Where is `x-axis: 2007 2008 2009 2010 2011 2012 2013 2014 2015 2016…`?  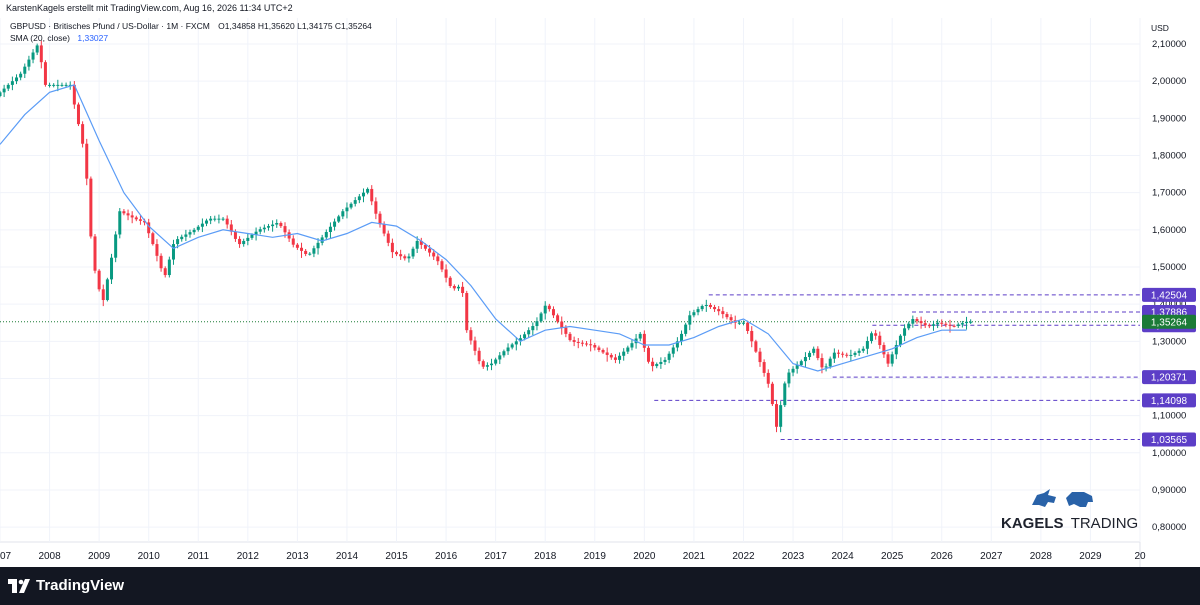
x-axis: 2007 2008 2009 2010 2011 2012 2013 2014 2015 2016… is located at coordinates (573, 556).